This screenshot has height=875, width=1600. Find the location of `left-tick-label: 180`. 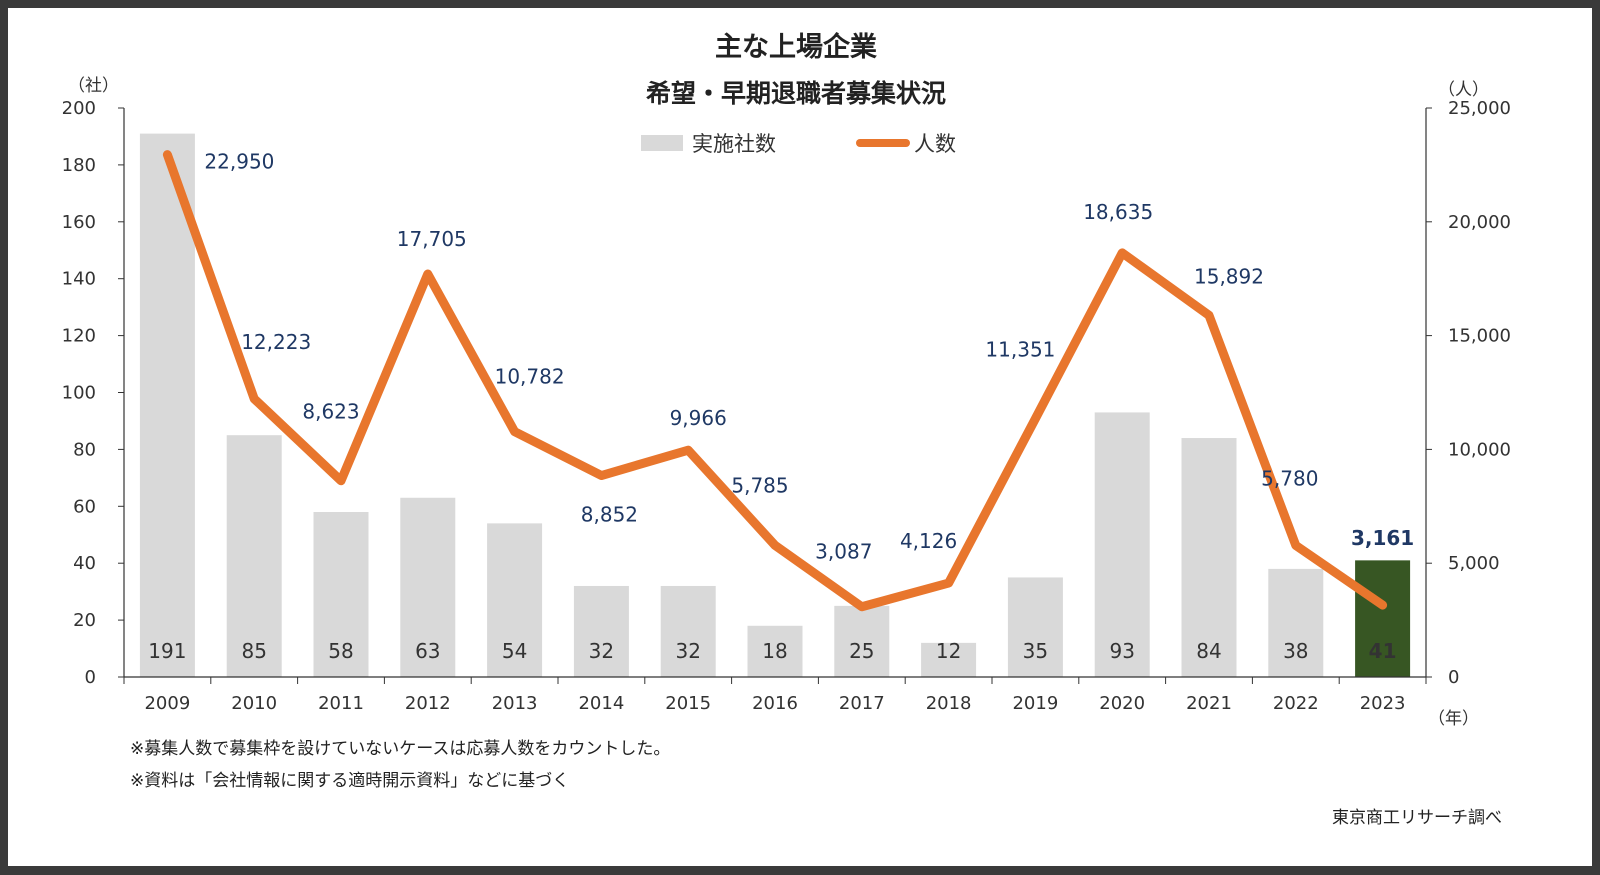

left-tick-label: 180 is located at coordinates (79, 165).